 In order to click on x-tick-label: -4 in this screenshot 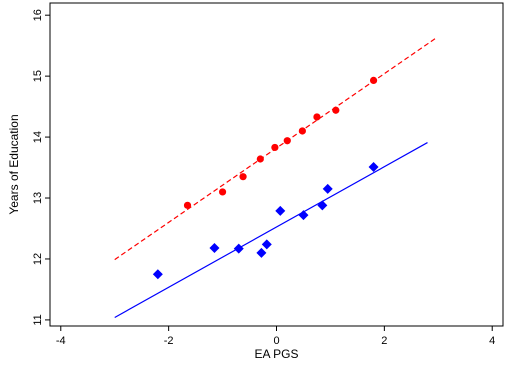, I will do `click(61, 341)`.